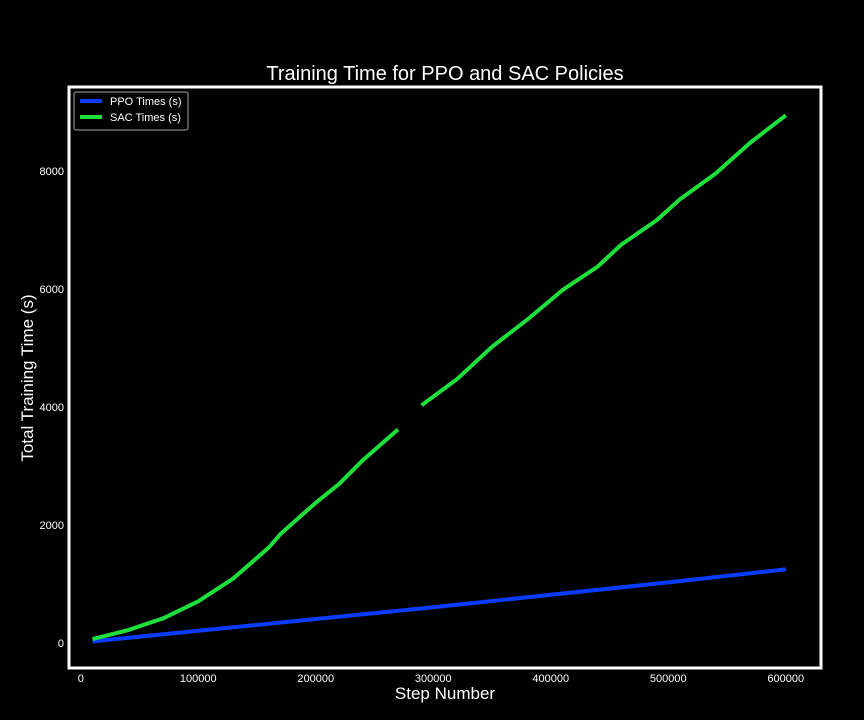 This screenshot has width=864, height=720. Describe the element at coordinates (445, 693) in the screenshot. I see `x-axis-title: Step Number` at that location.